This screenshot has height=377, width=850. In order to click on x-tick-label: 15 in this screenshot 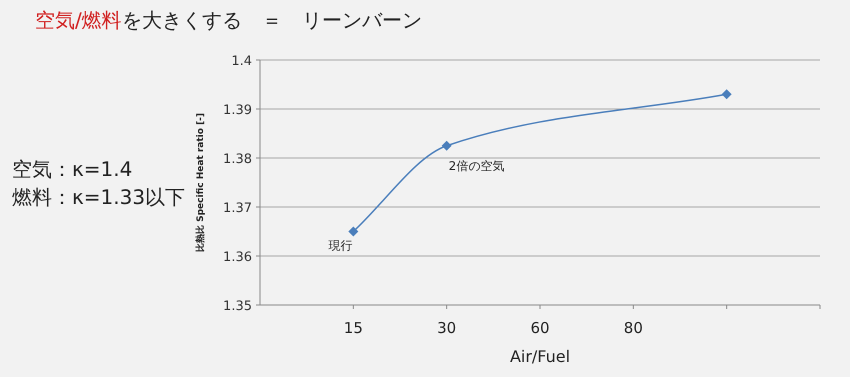, I will do `click(353, 328)`.